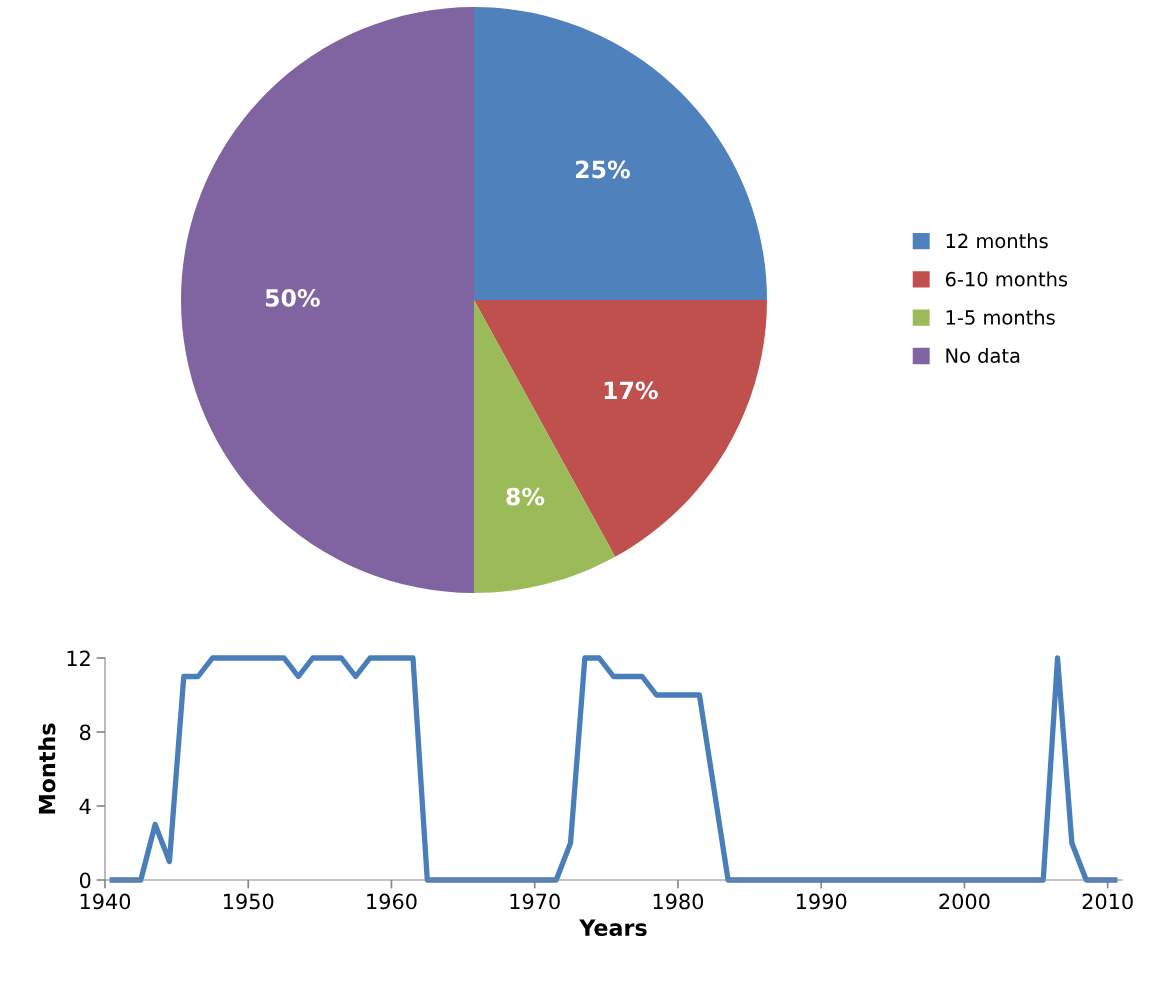 This screenshot has height=984, width=1161. Describe the element at coordinates (78, 658) in the screenshot. I see `y-tick-label: 12` at that location.